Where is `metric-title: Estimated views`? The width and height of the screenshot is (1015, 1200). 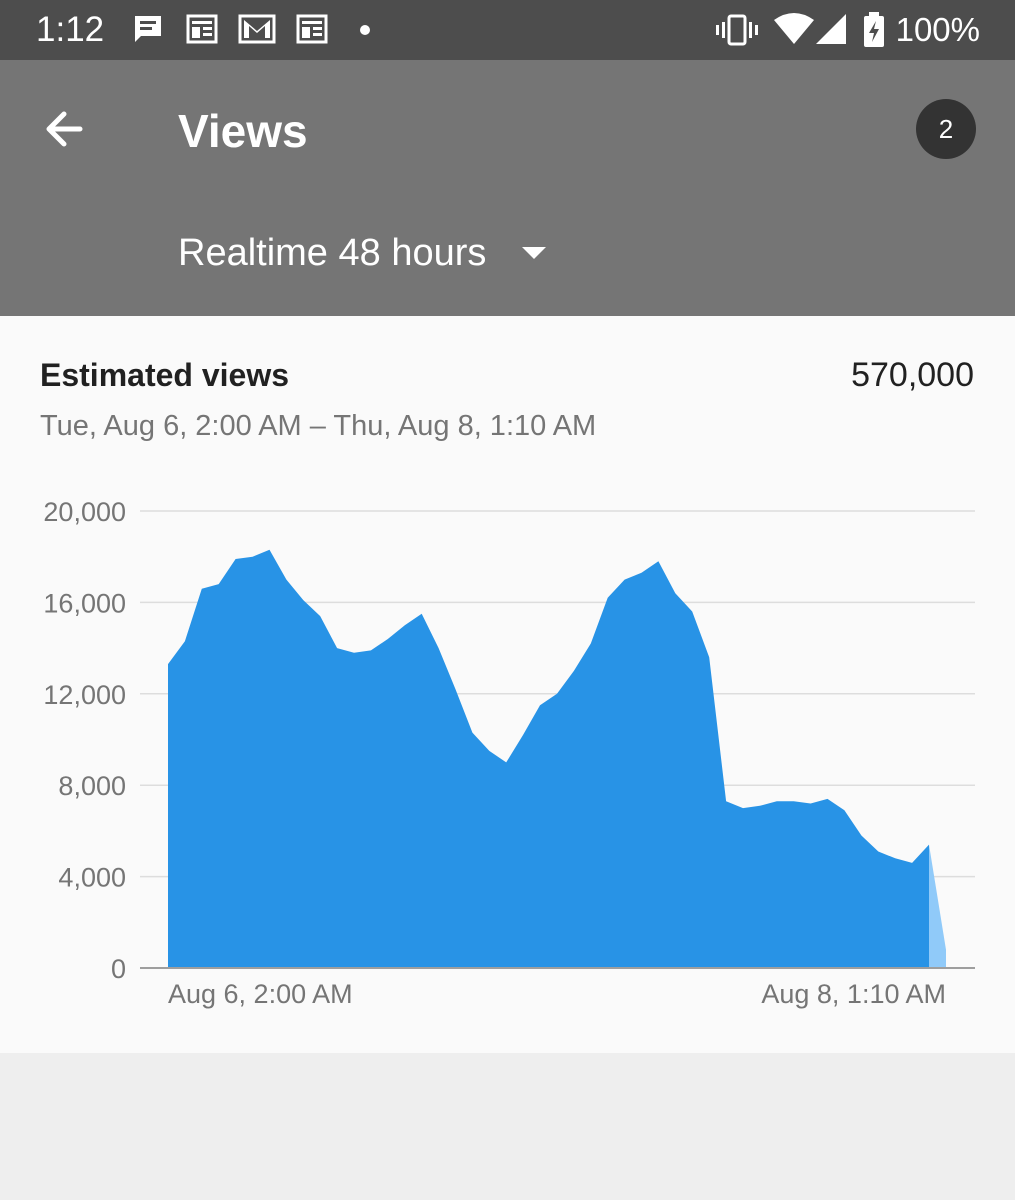 metric-title: Estimated views is located at coordinates (164, 375).